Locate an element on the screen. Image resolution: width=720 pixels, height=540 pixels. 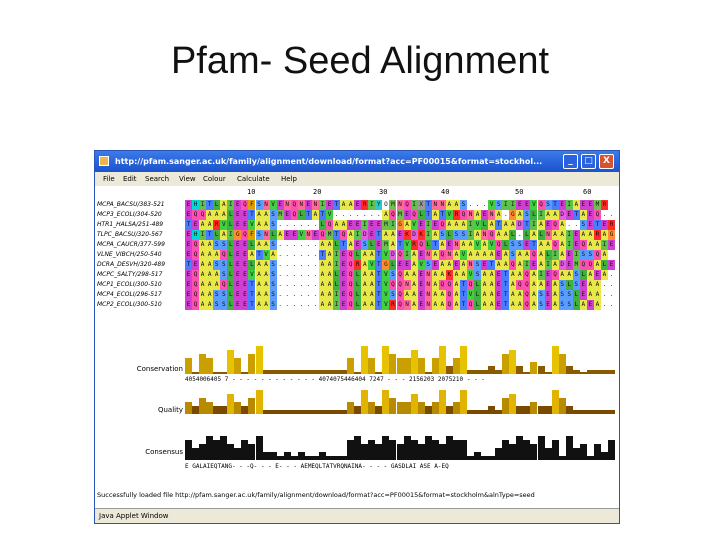
residue-cell: F is located at coordinates (252, 205).